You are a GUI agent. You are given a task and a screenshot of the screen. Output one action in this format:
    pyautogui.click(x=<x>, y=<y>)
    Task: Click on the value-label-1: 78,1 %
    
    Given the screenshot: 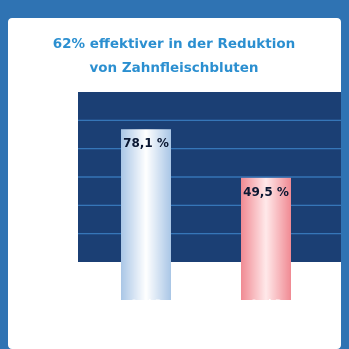 What is the action you would take?
    pyautogui.click(x=146, y=143)
    